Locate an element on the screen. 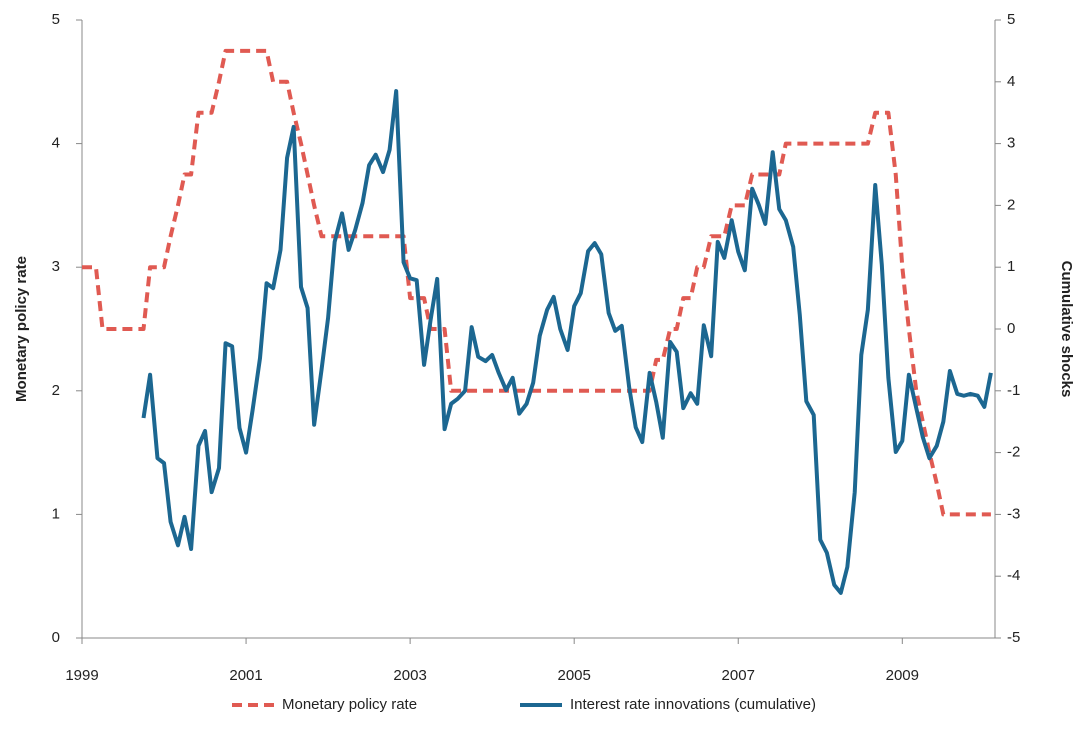  y2-tick-label: 2 is located at coordinates (1011, 204).